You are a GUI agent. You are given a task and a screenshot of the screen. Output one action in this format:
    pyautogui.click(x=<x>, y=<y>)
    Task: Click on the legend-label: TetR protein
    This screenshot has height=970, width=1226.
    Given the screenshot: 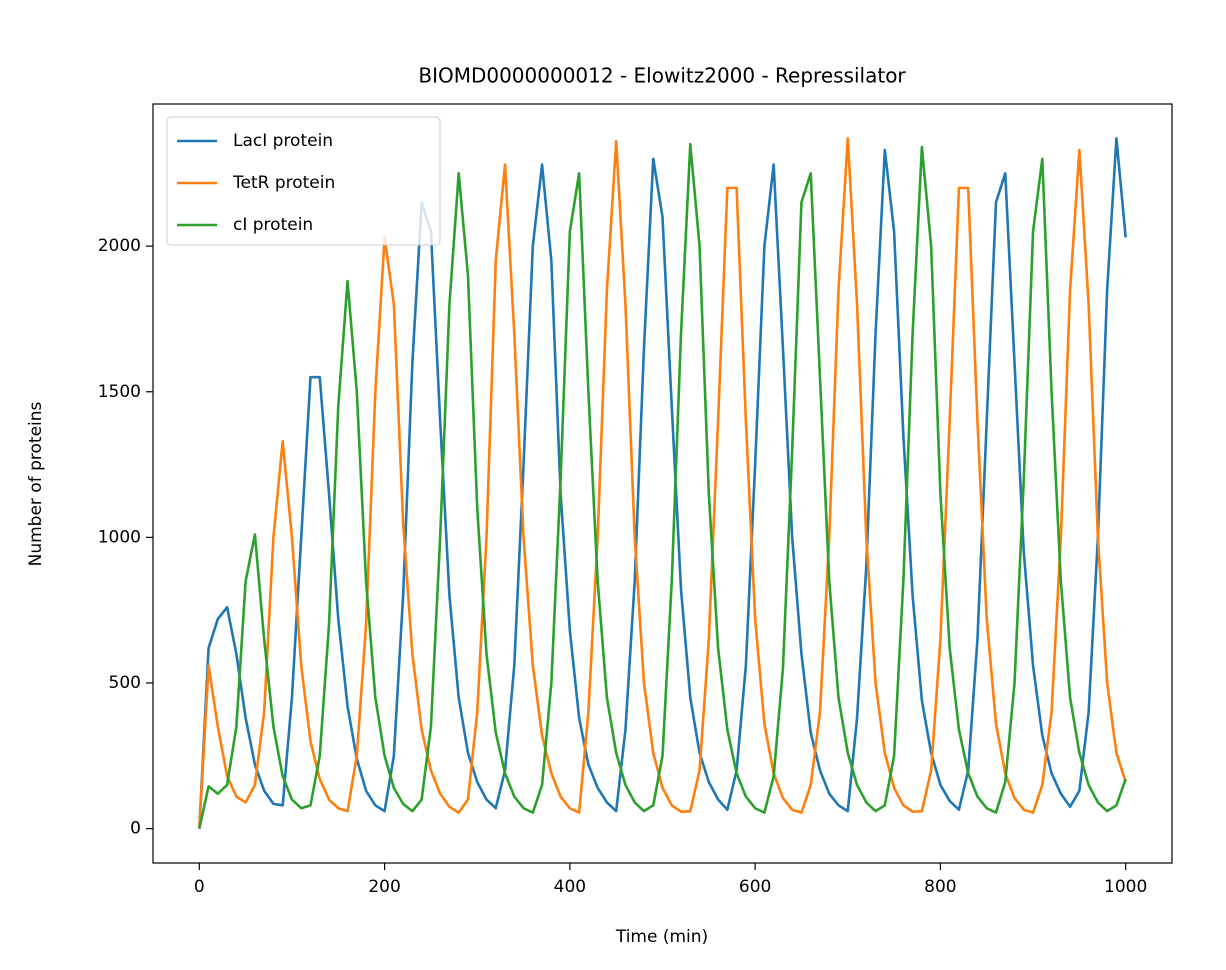 What is the action you would take?
    pyautogui.click(x=283, y=183)
    